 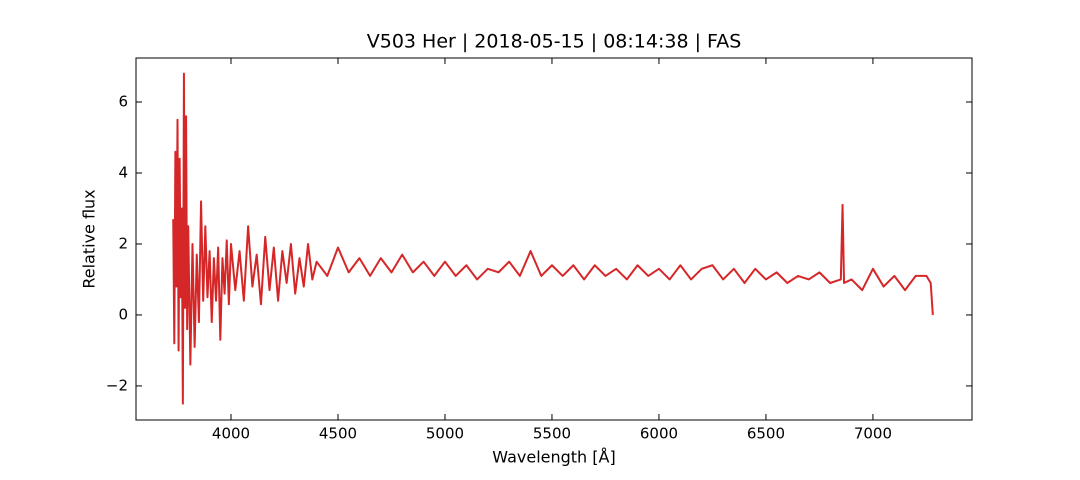 What do you see at coordinates (766, 434) in the screenshot?
I see `x-tick-label: 6500` at bounding box center [766, 434].